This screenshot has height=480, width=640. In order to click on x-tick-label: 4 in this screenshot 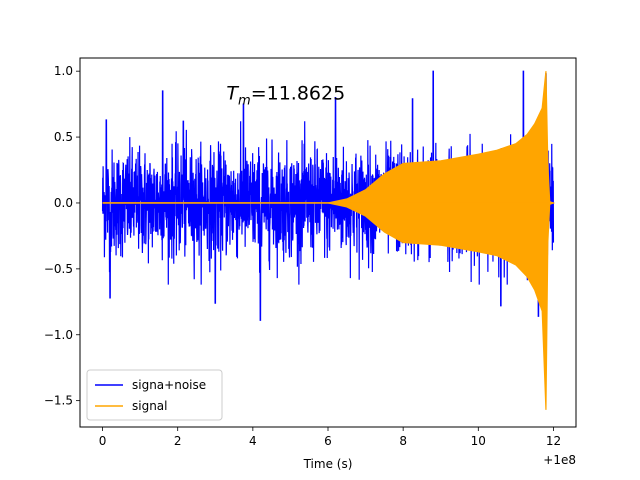, I will do `click(253, 441)`.